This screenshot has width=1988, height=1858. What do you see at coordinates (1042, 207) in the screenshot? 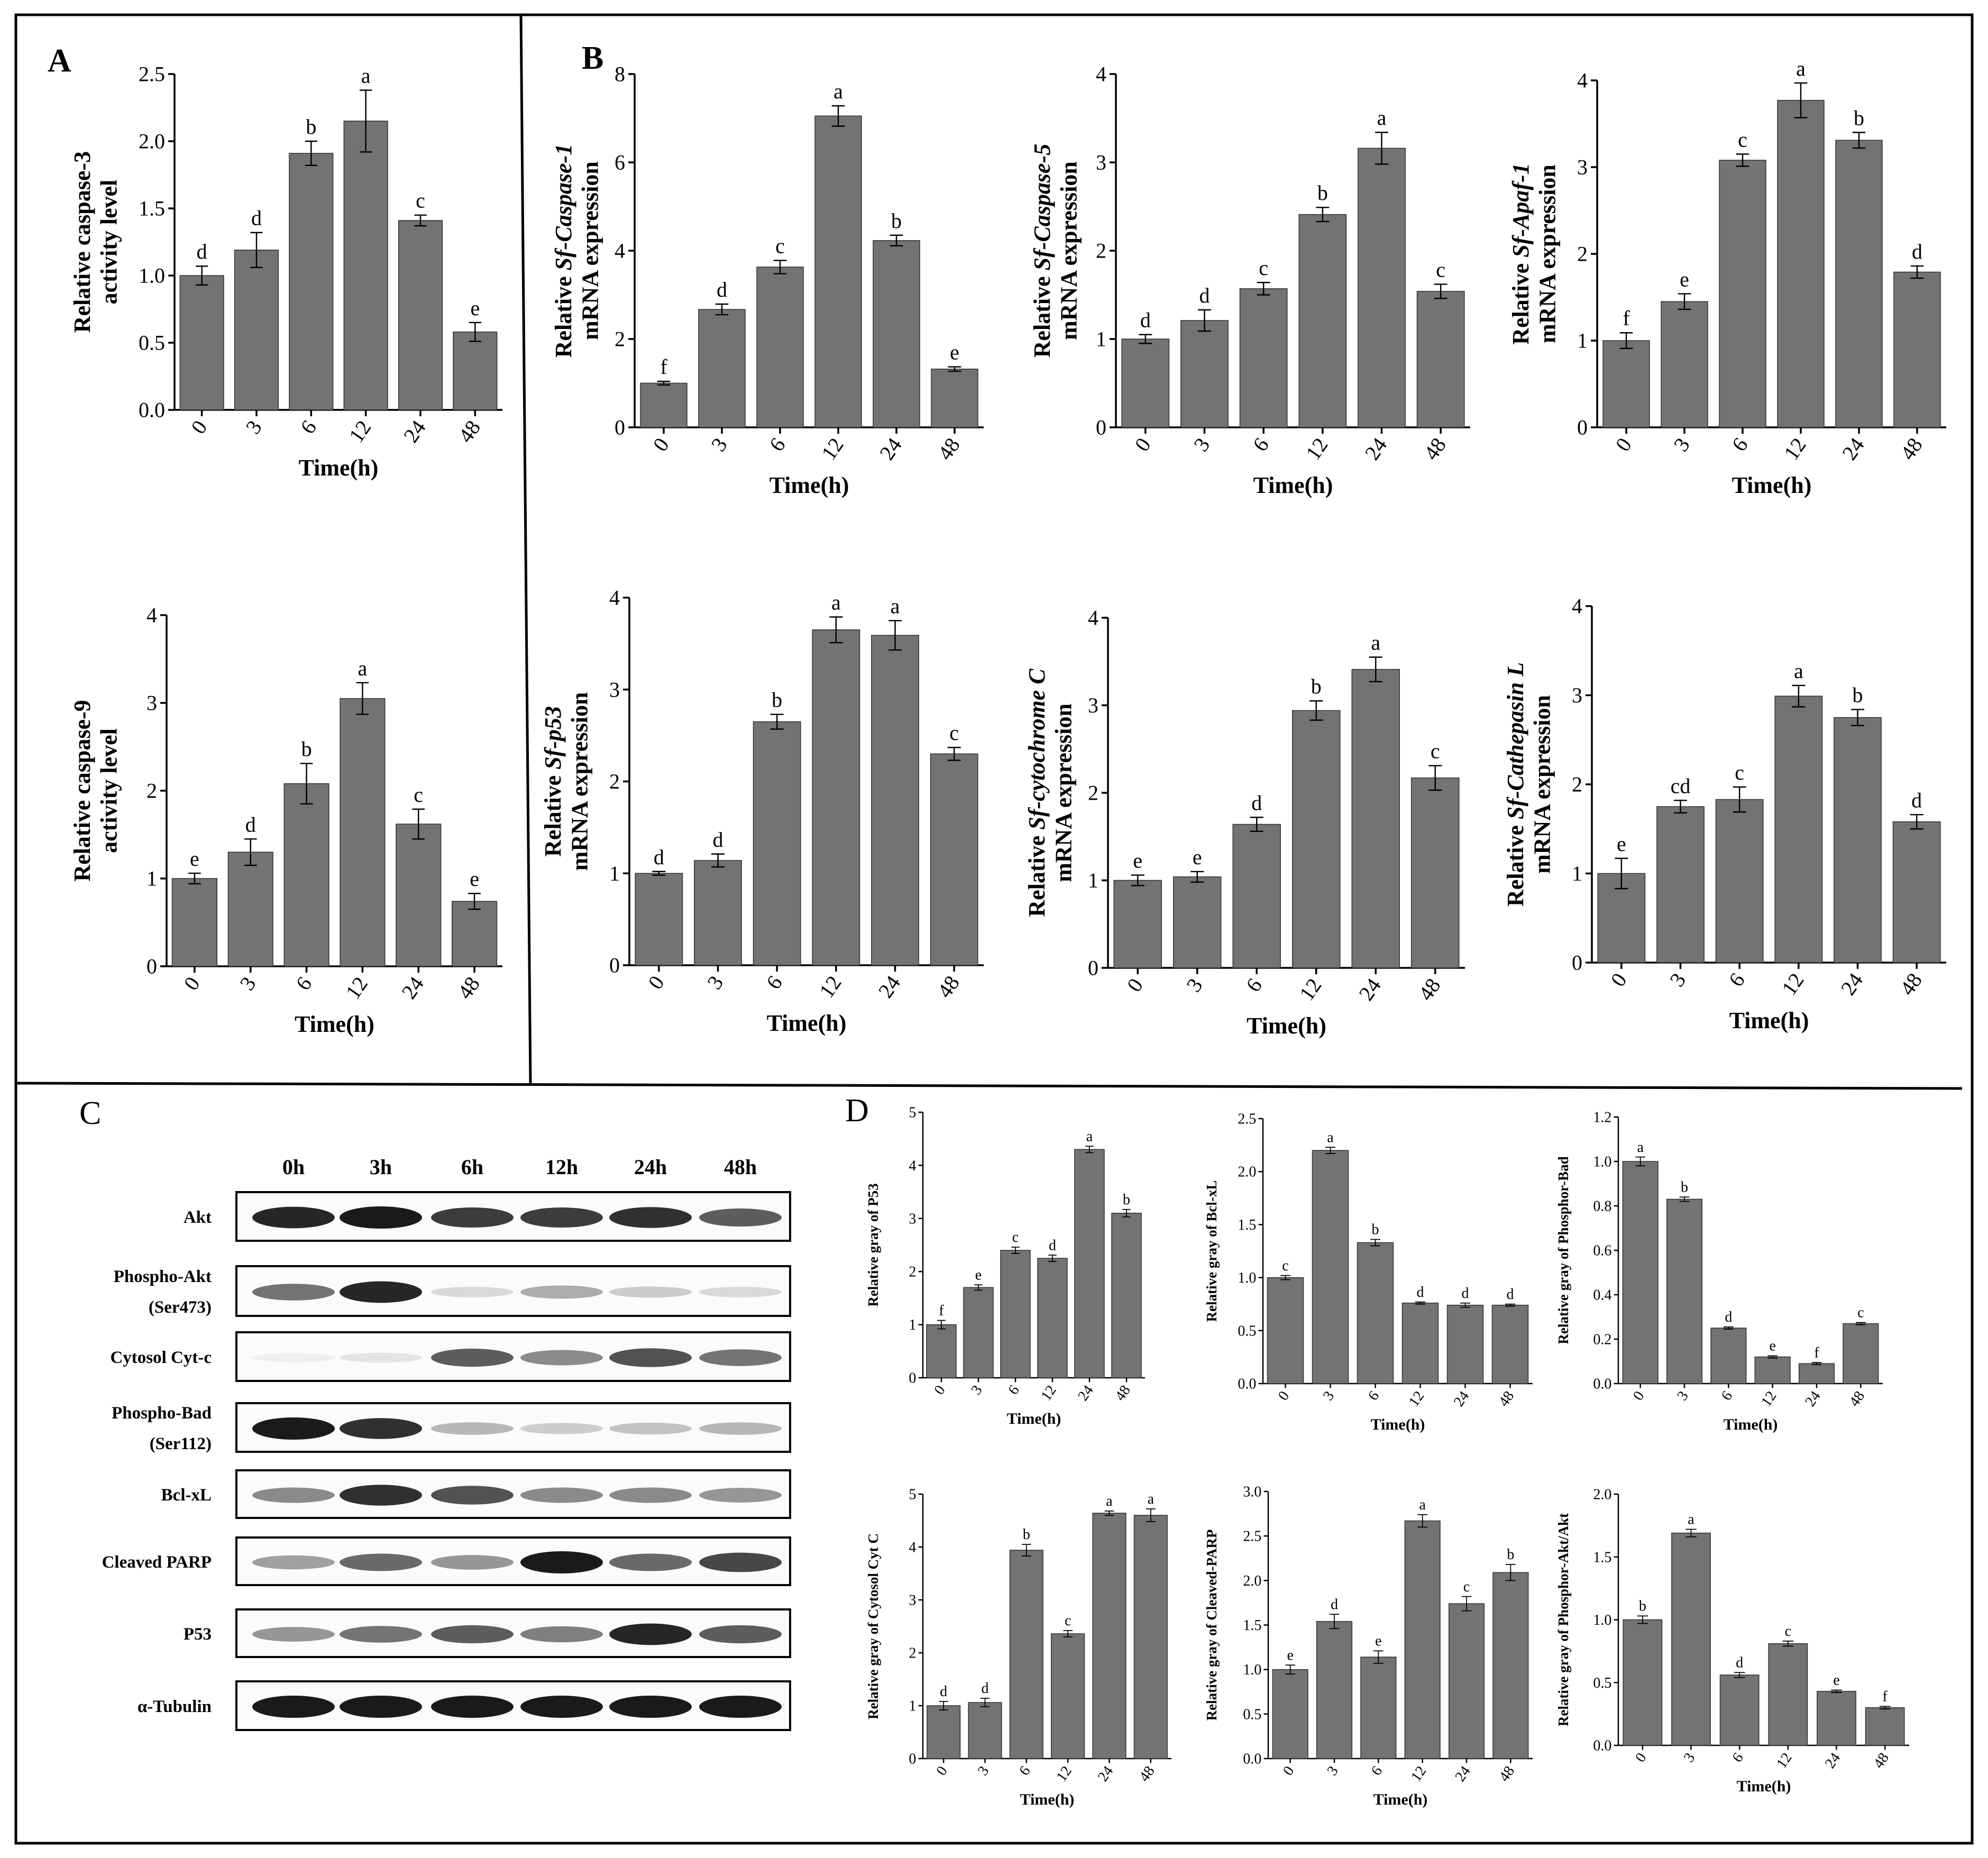
I see `y-axis-title-part: Sf-Caspase-5` at bounding box center [1042, 207].